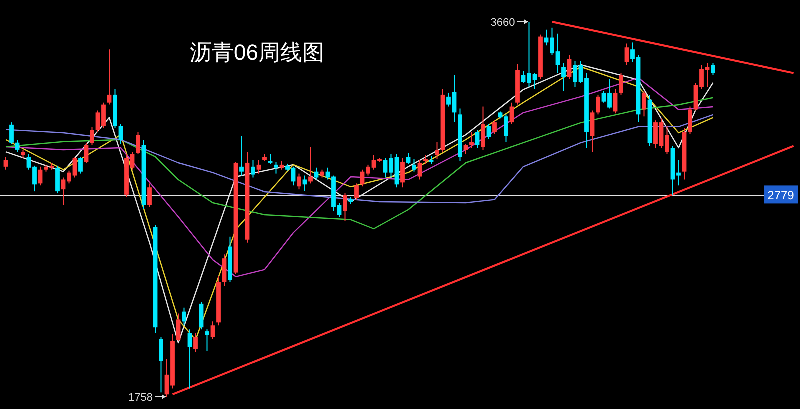 The image size is (800, 409). What do you see at coordinates (399, 195) in the screenshot?
I see `ref-line: 2779` at bounding box center [399, 195].